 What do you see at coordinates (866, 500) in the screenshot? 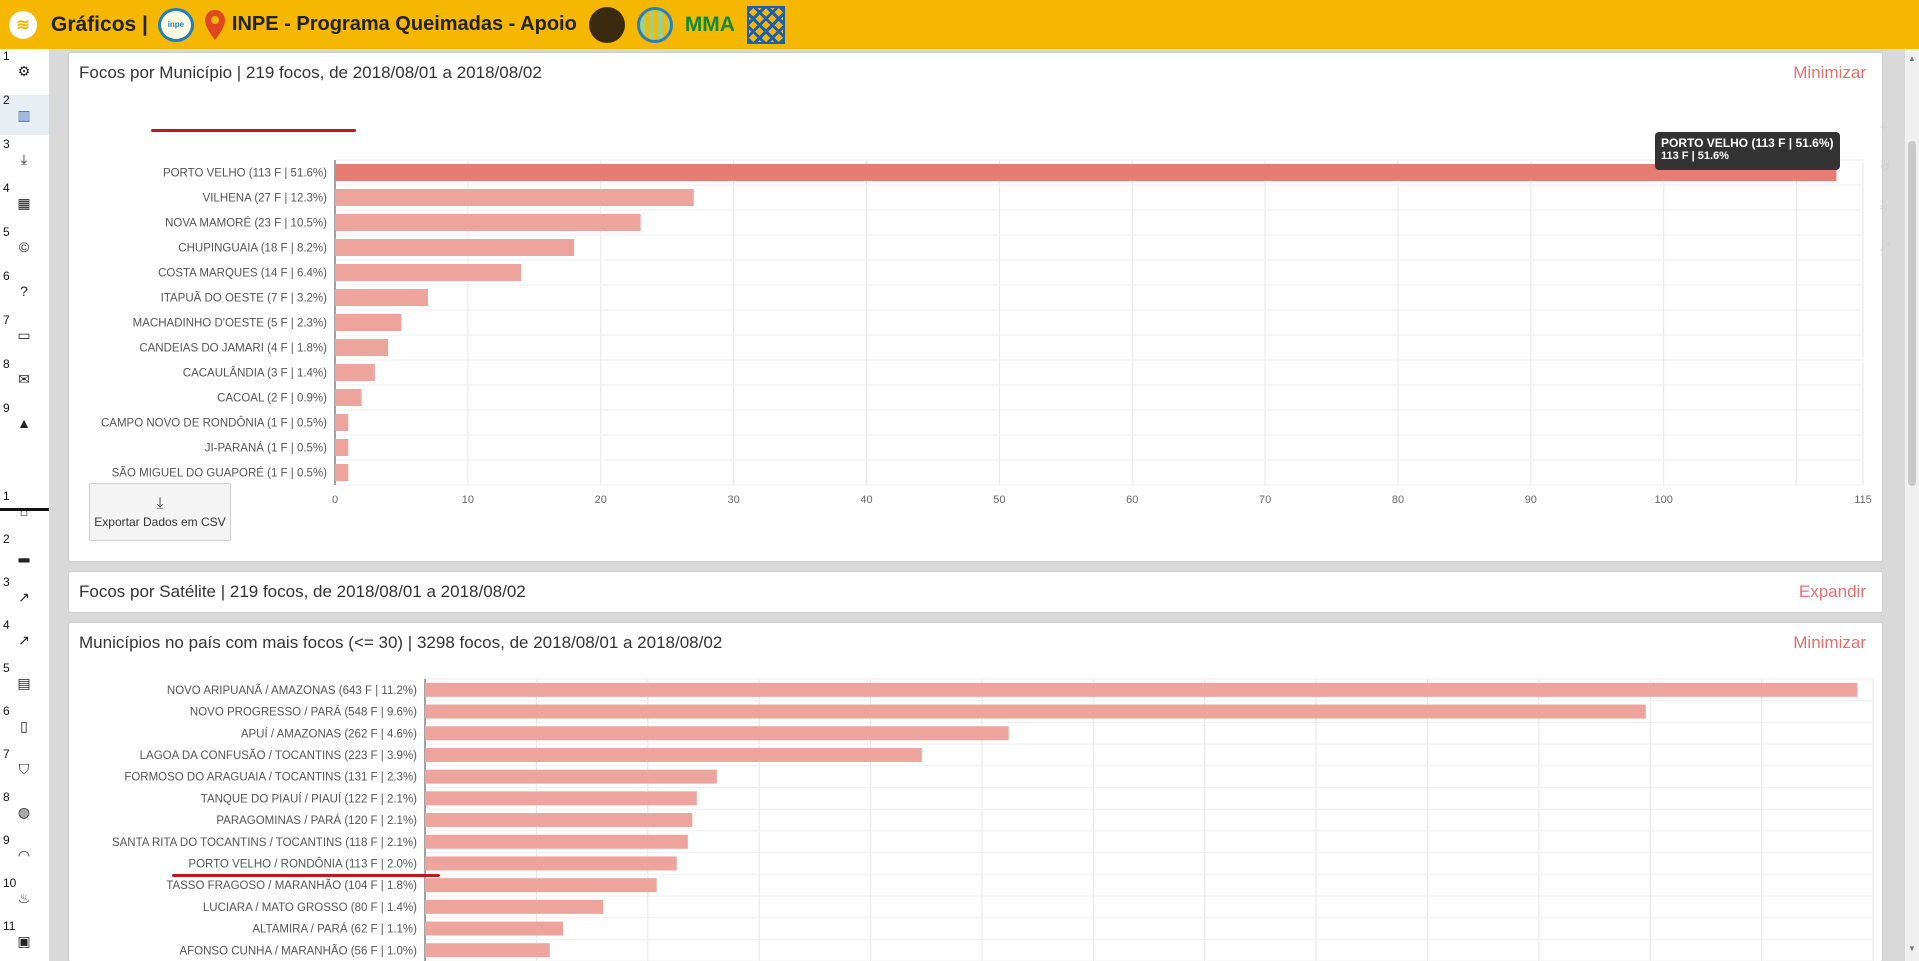
I see `x-tick-label: 40` at bounding box center [866, 500].